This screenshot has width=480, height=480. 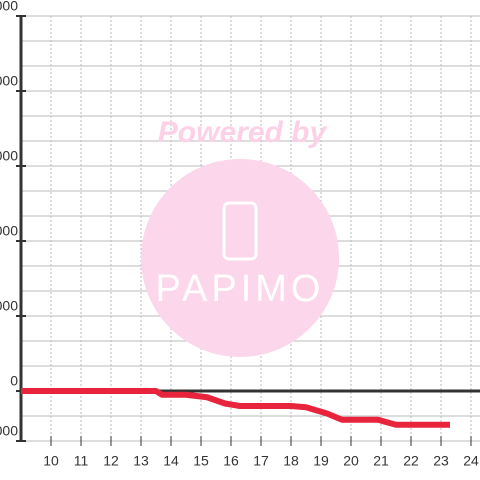 I want to click on x-tick-label: 16, so click(x=231, y=461).